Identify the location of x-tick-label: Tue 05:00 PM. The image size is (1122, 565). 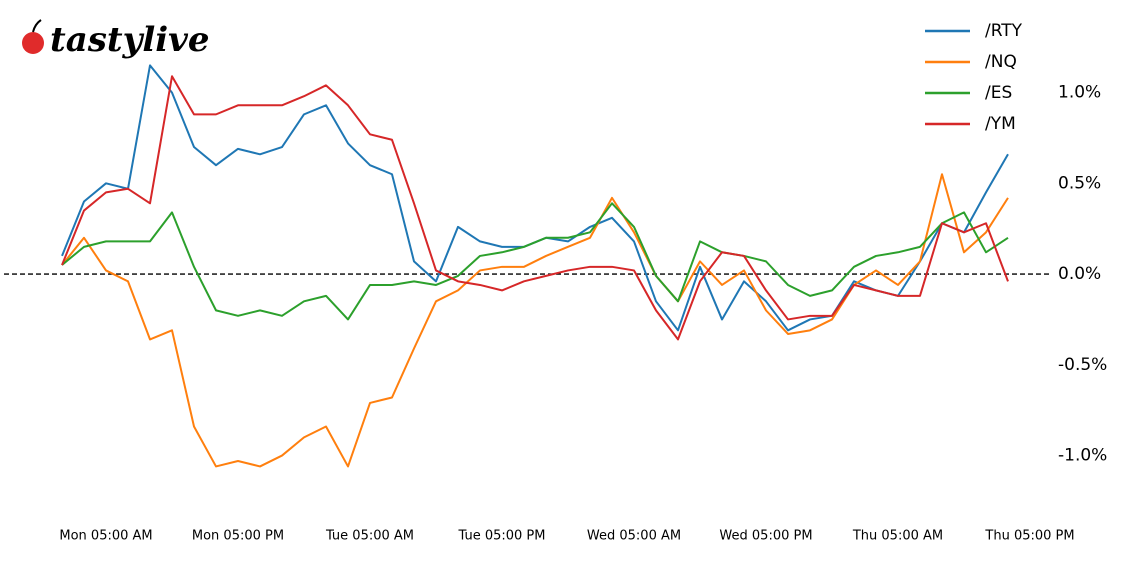
(502, 536).